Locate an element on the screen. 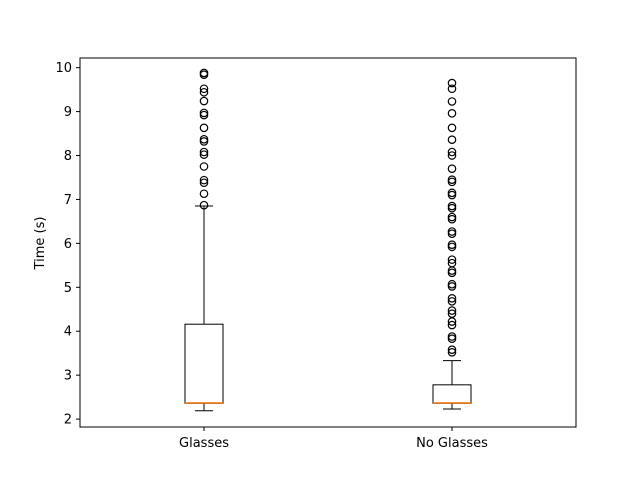 This screenshot has width=640, height=480. y-tick-label: 4 is located at coordinates (68, 332).